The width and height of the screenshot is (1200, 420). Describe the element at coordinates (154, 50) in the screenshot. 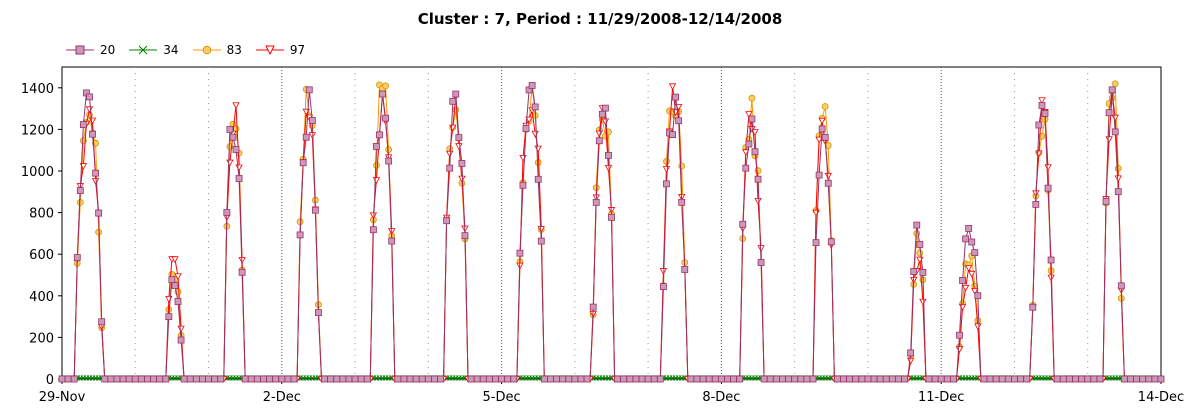

I see `legend-item-34: 34` at that location.